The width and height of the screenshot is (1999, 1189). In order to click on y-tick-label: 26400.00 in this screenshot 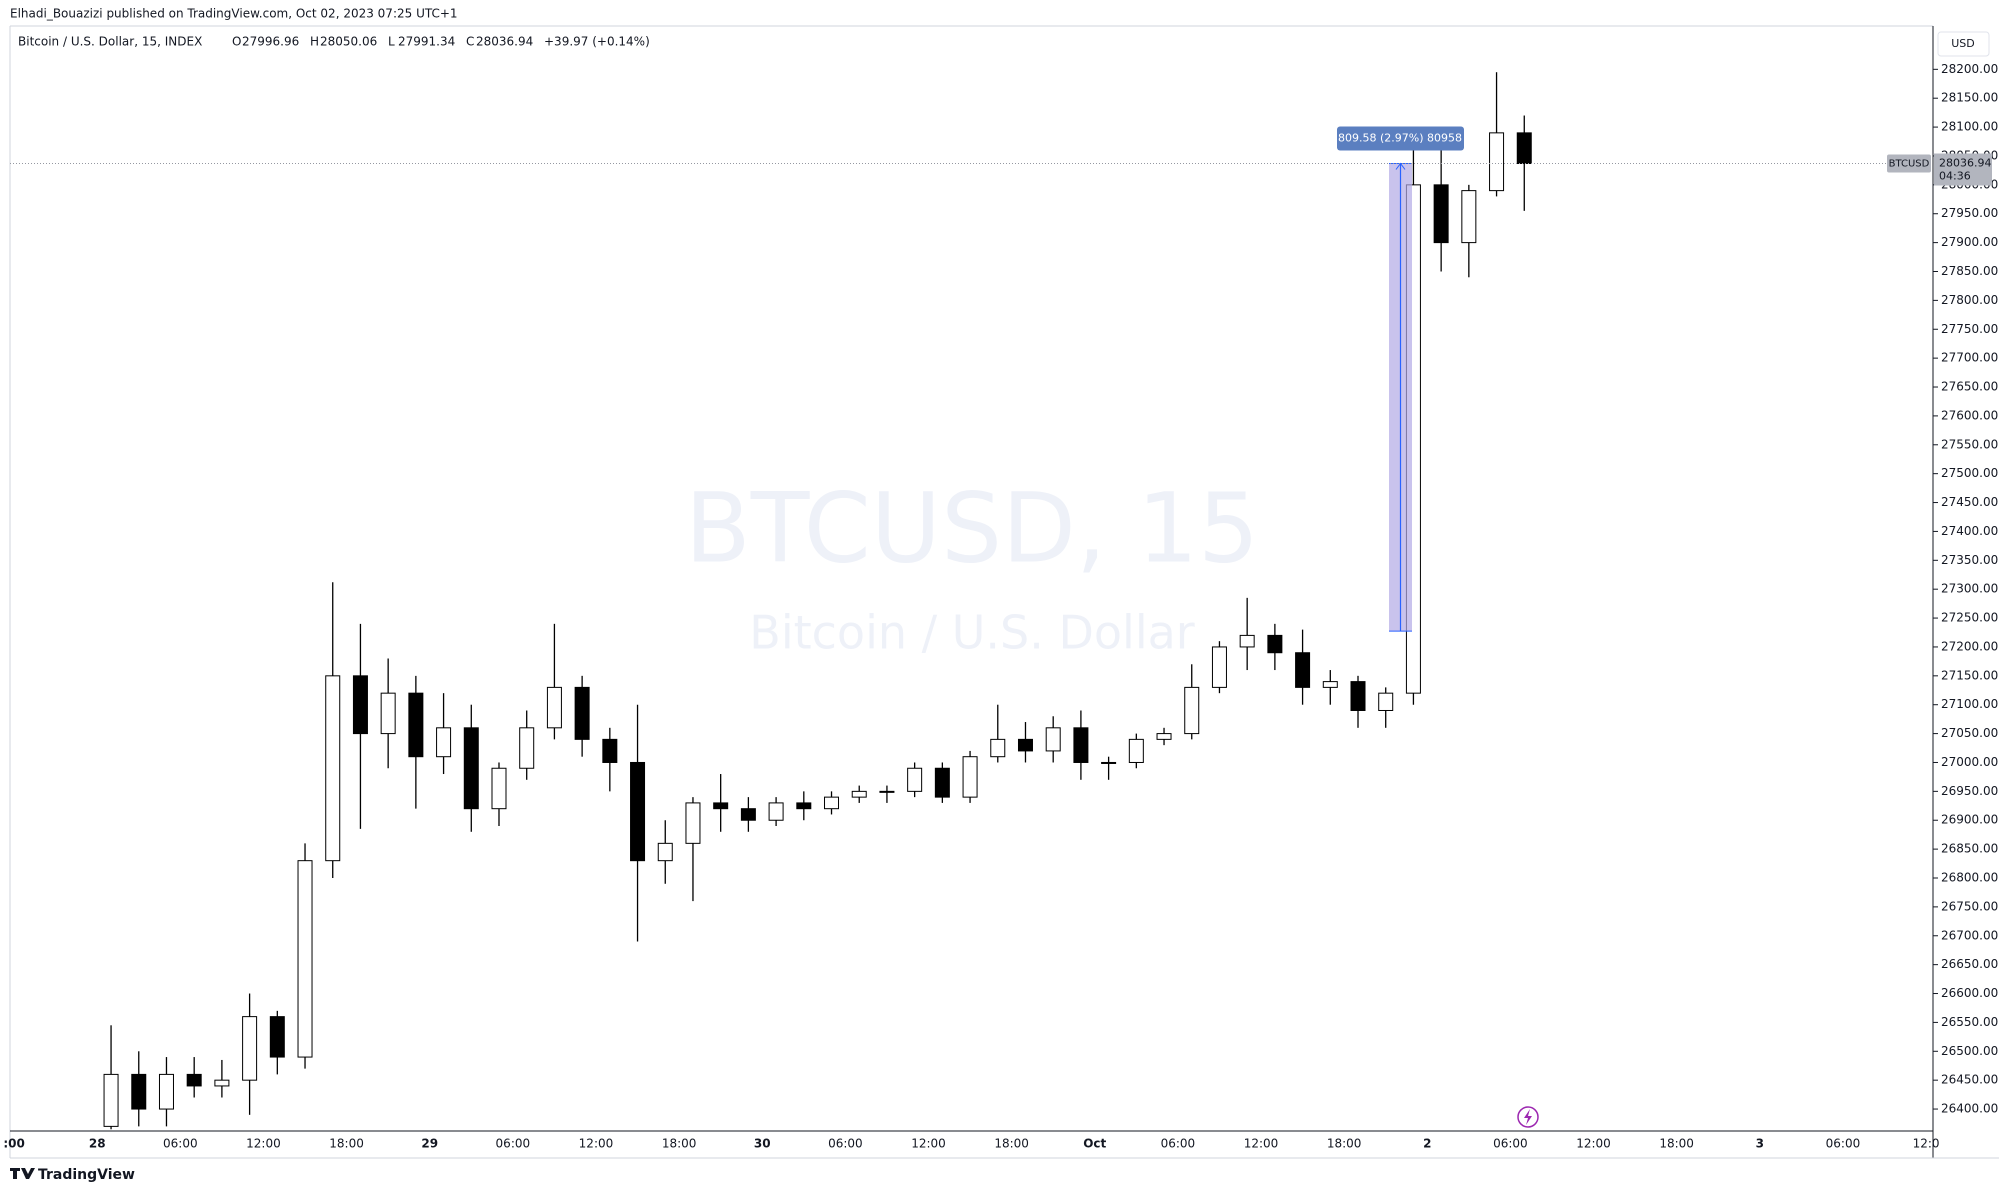, I will do `click(1969, 1109)`.